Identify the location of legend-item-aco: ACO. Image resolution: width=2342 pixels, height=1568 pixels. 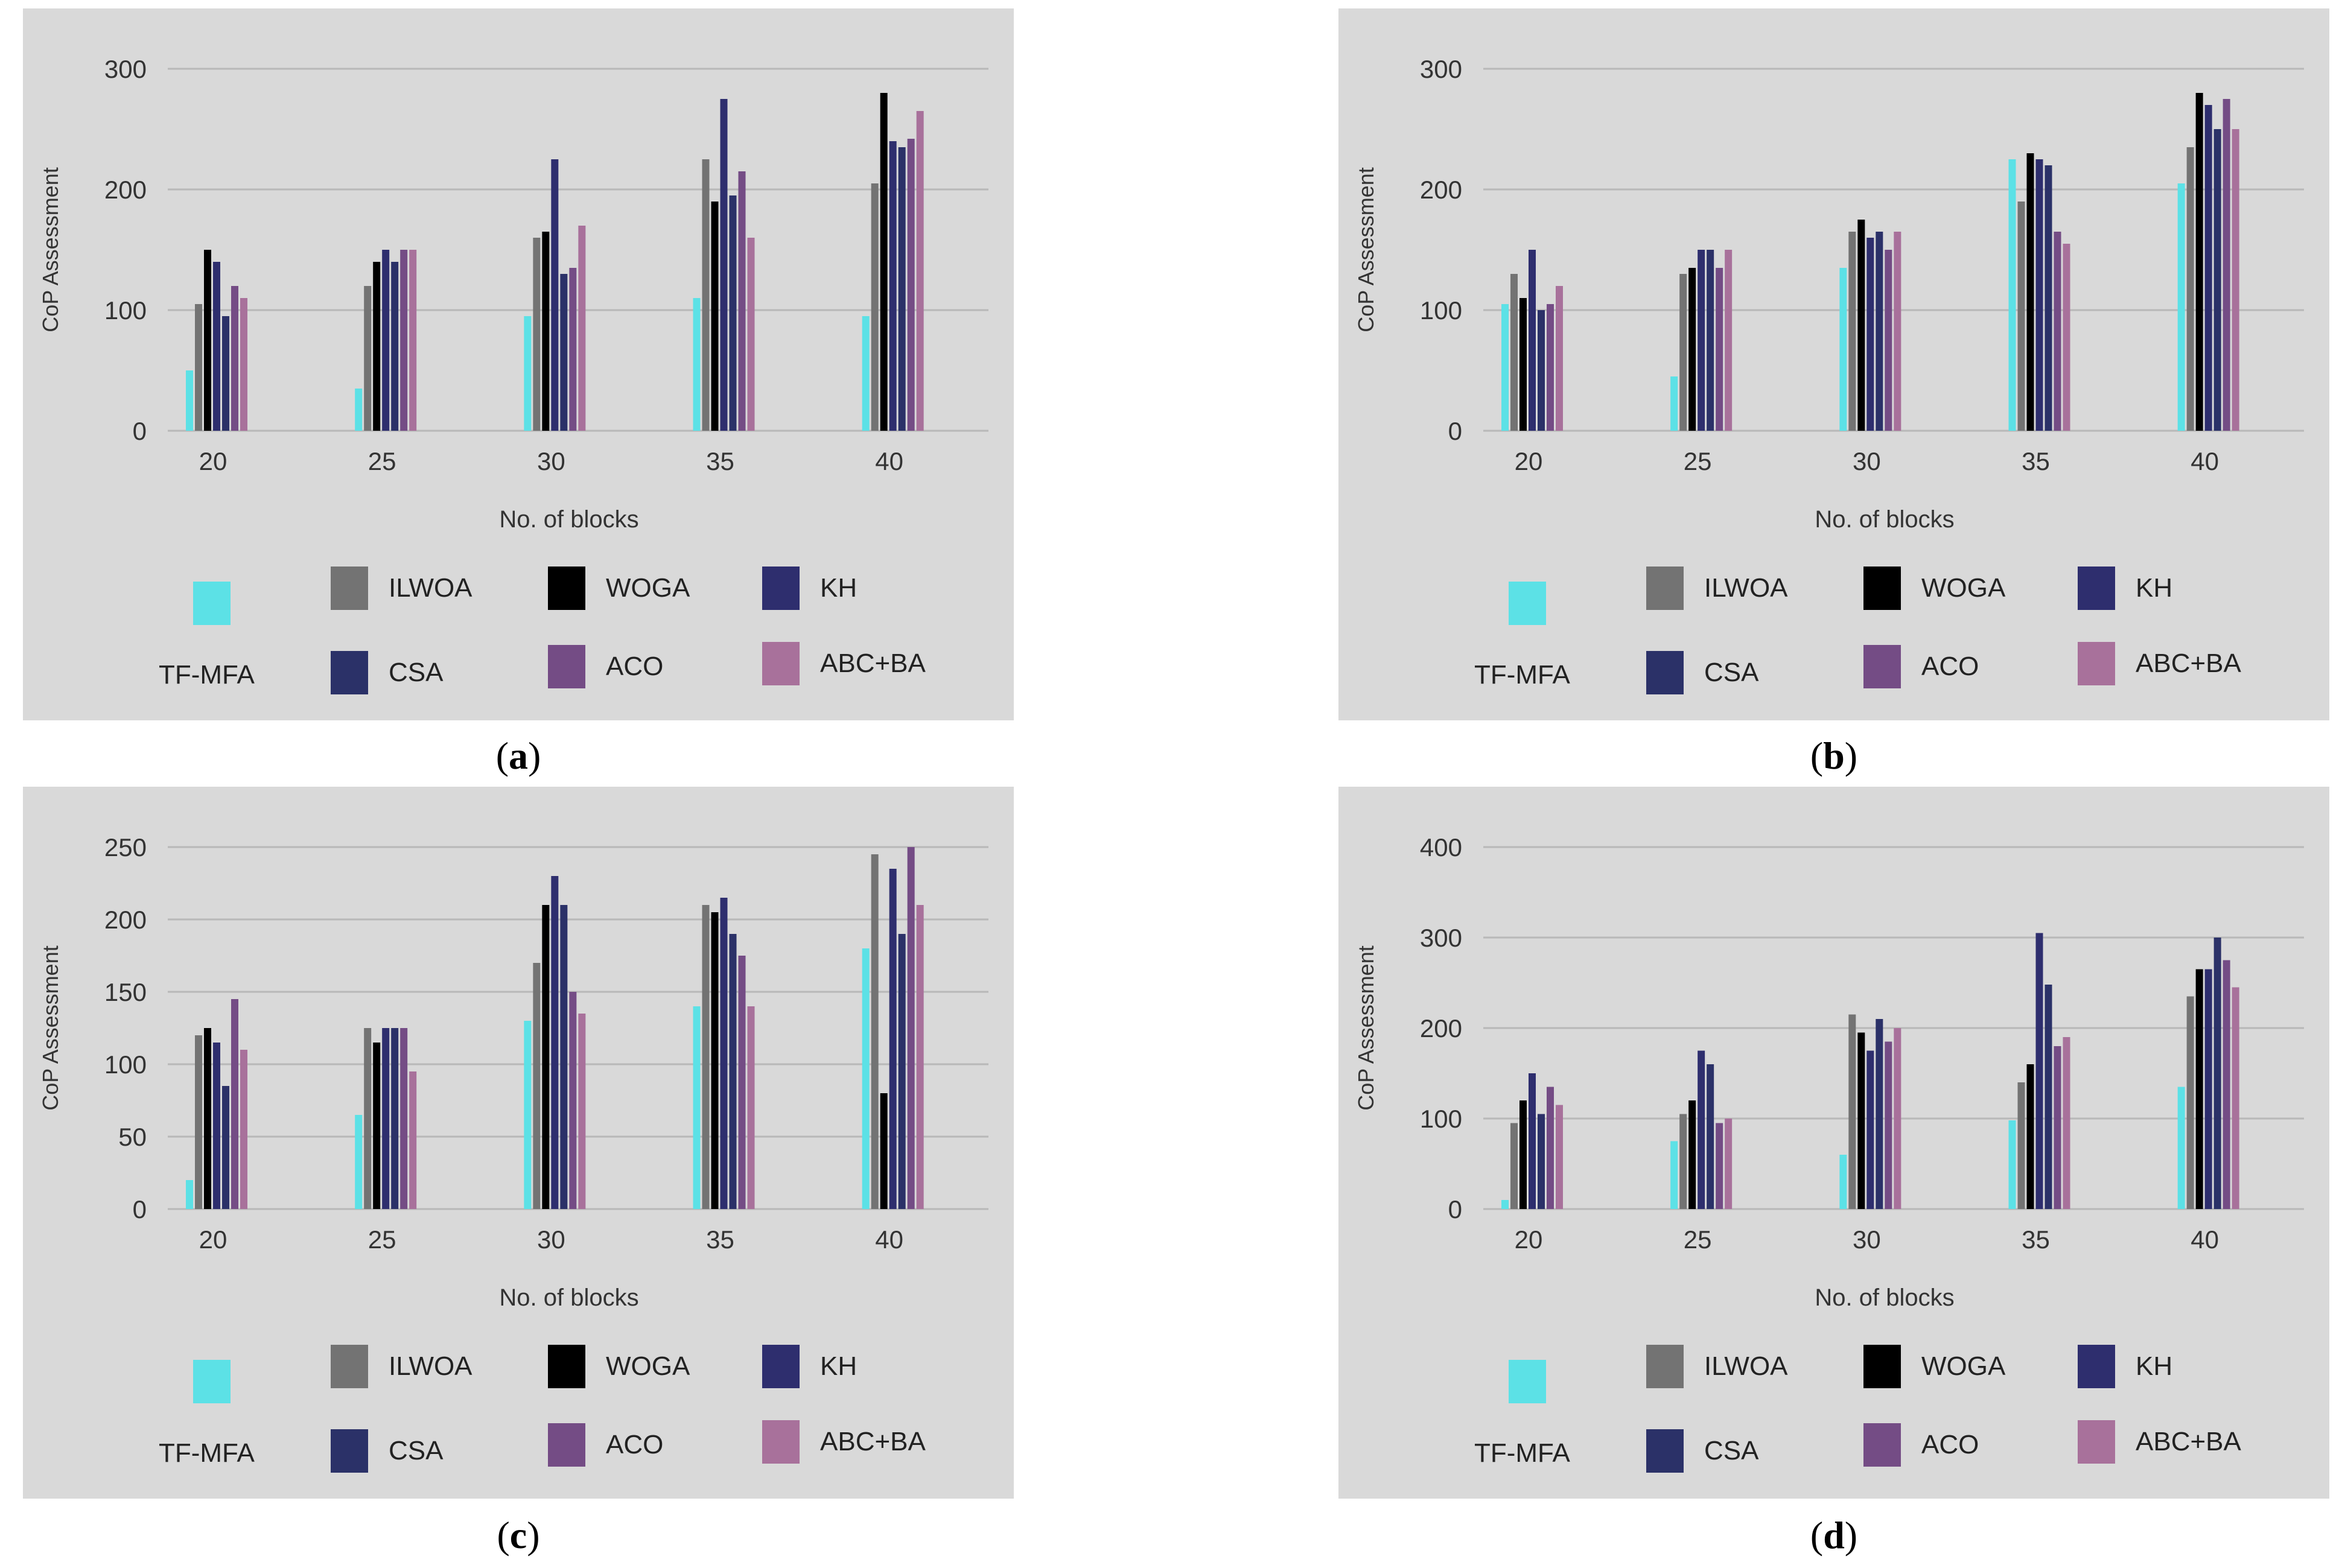
(1921, 1445).